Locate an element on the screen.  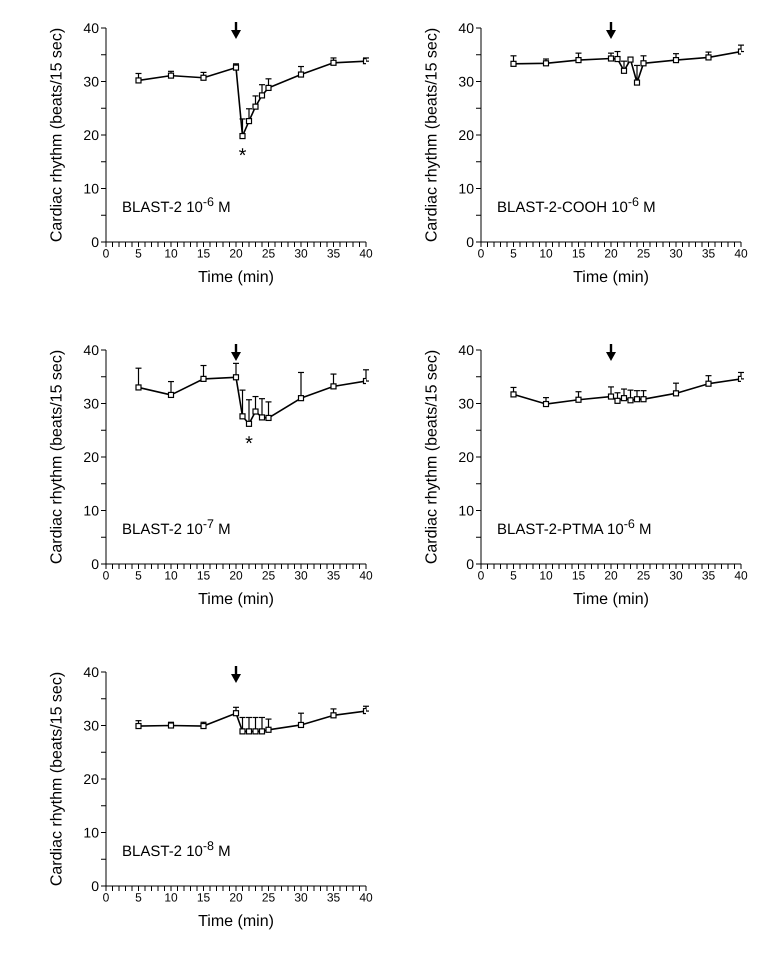
x-tick-label: 30 is located at coordinates (301, 897).